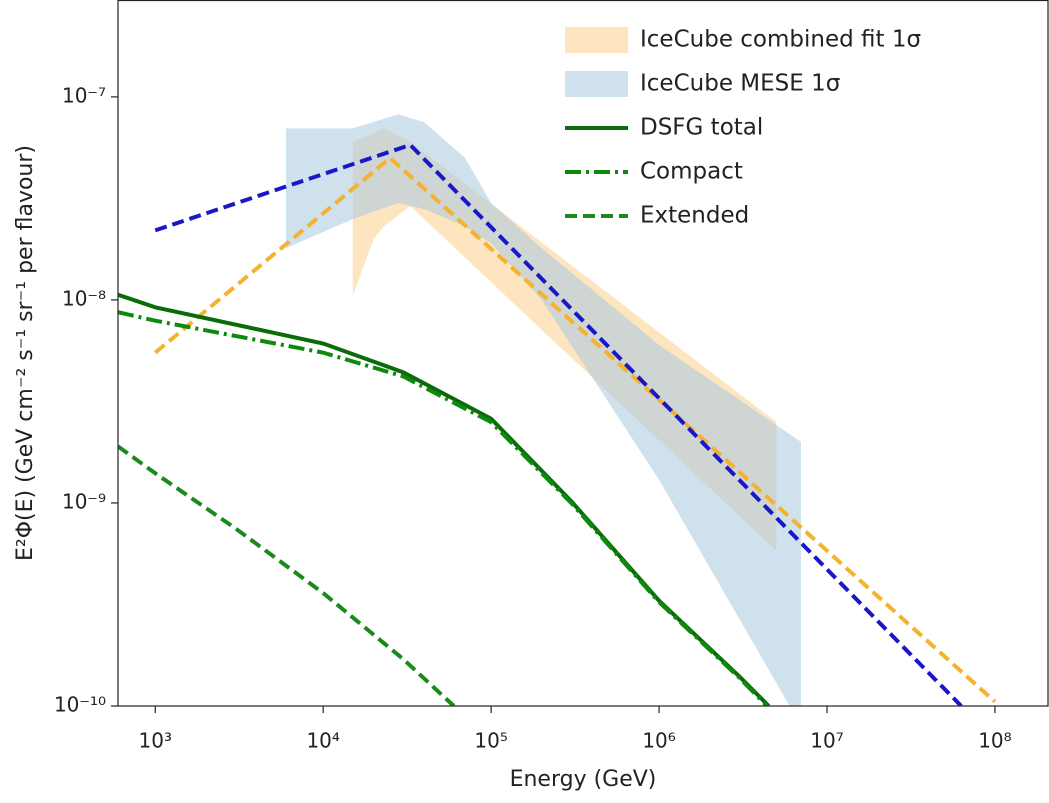 This screenshot has height=803, width=1049. I want to click on x-tick-label: 10⁴, so click(322, 741).